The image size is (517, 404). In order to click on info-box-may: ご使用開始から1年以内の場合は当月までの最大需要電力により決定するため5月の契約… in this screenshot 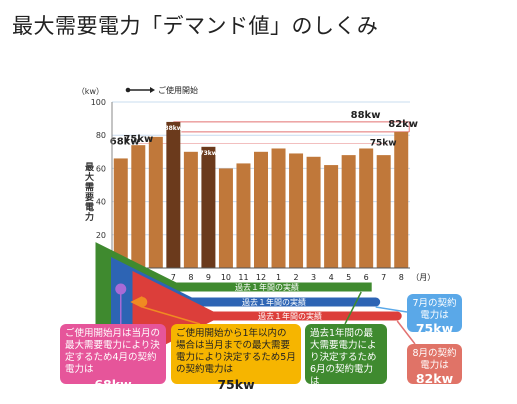, I will do `click(236, 357)`.